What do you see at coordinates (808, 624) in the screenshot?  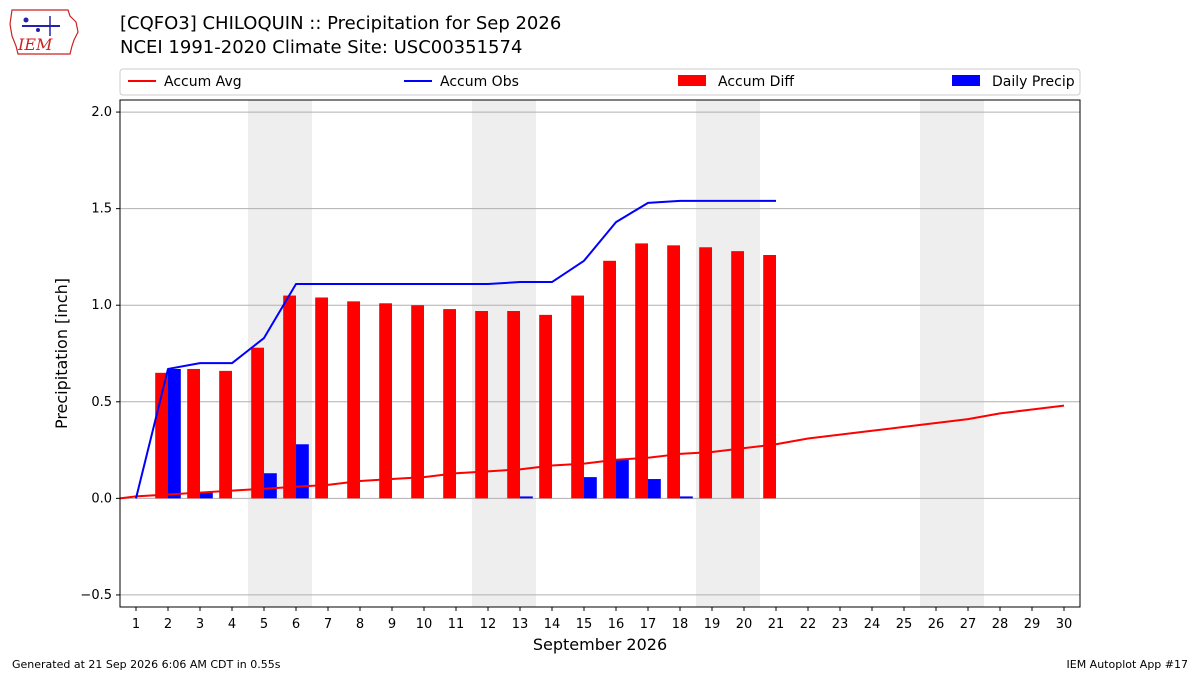 I see `x-tick-label: 22` at bounding box center [808, 624].